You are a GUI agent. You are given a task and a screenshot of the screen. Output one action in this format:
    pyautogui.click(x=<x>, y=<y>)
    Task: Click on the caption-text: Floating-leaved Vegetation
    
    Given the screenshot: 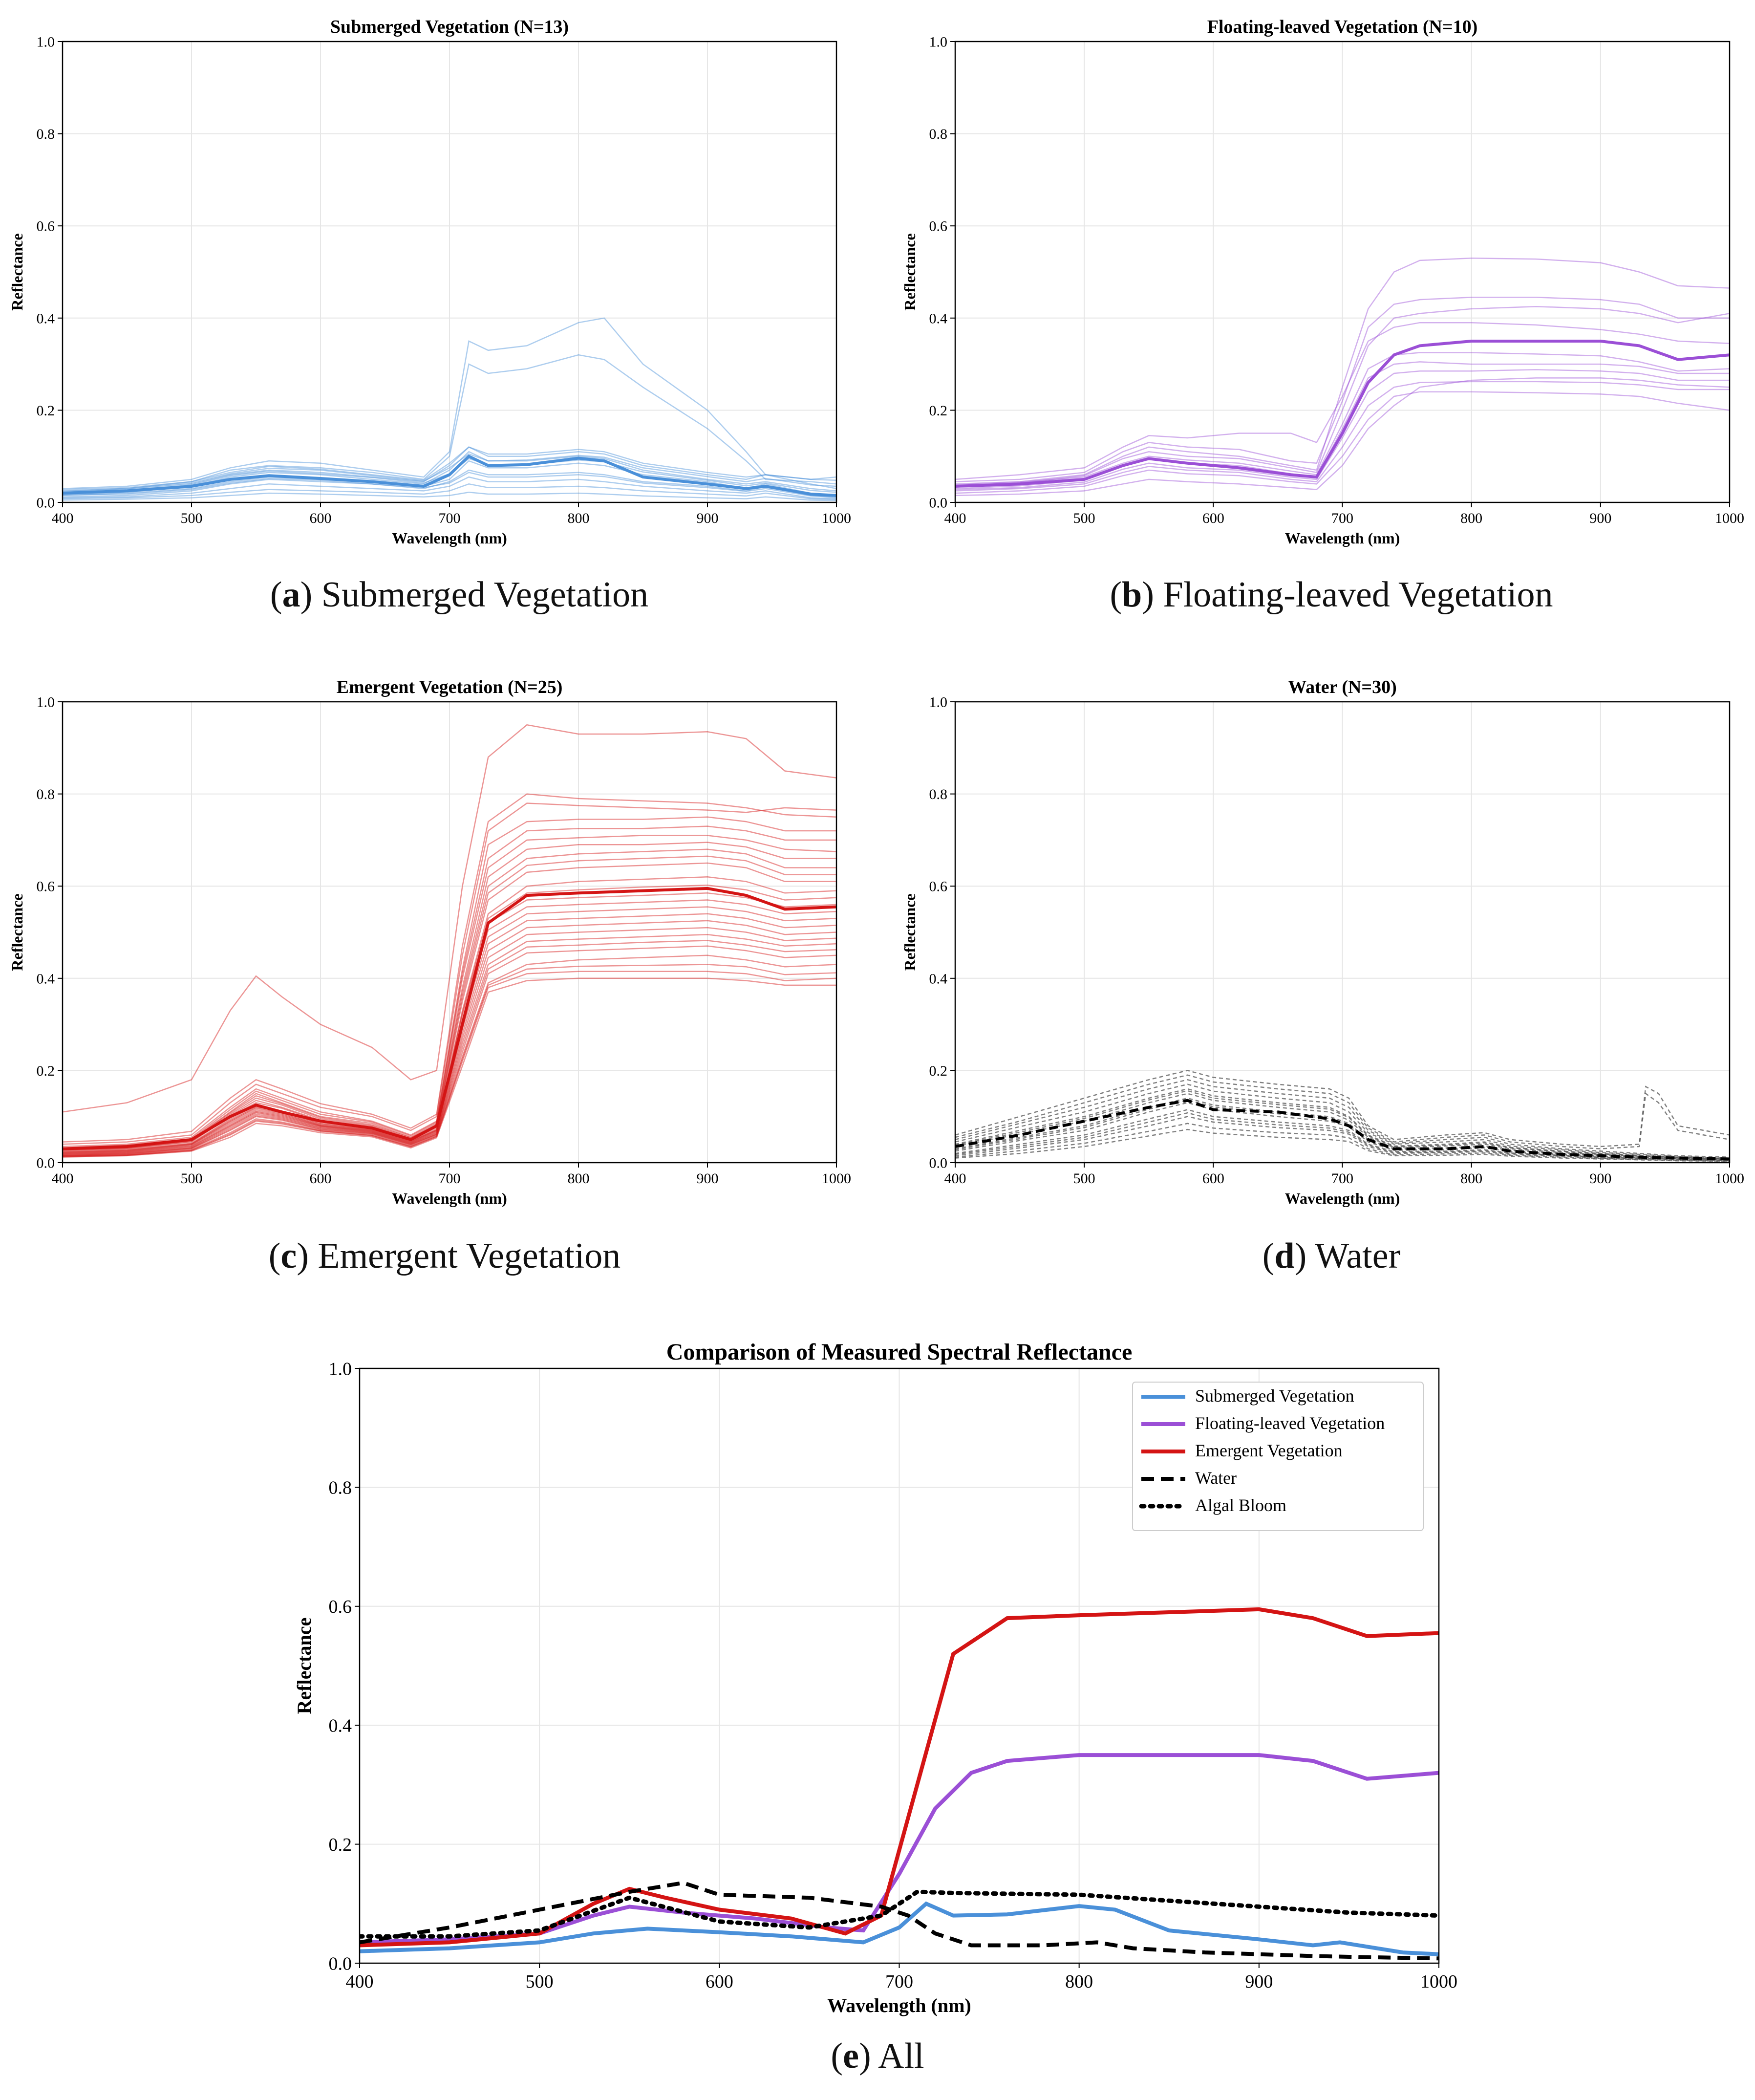 What is the action you would take?
    pyautogui.click(x=1358, y=595)
    